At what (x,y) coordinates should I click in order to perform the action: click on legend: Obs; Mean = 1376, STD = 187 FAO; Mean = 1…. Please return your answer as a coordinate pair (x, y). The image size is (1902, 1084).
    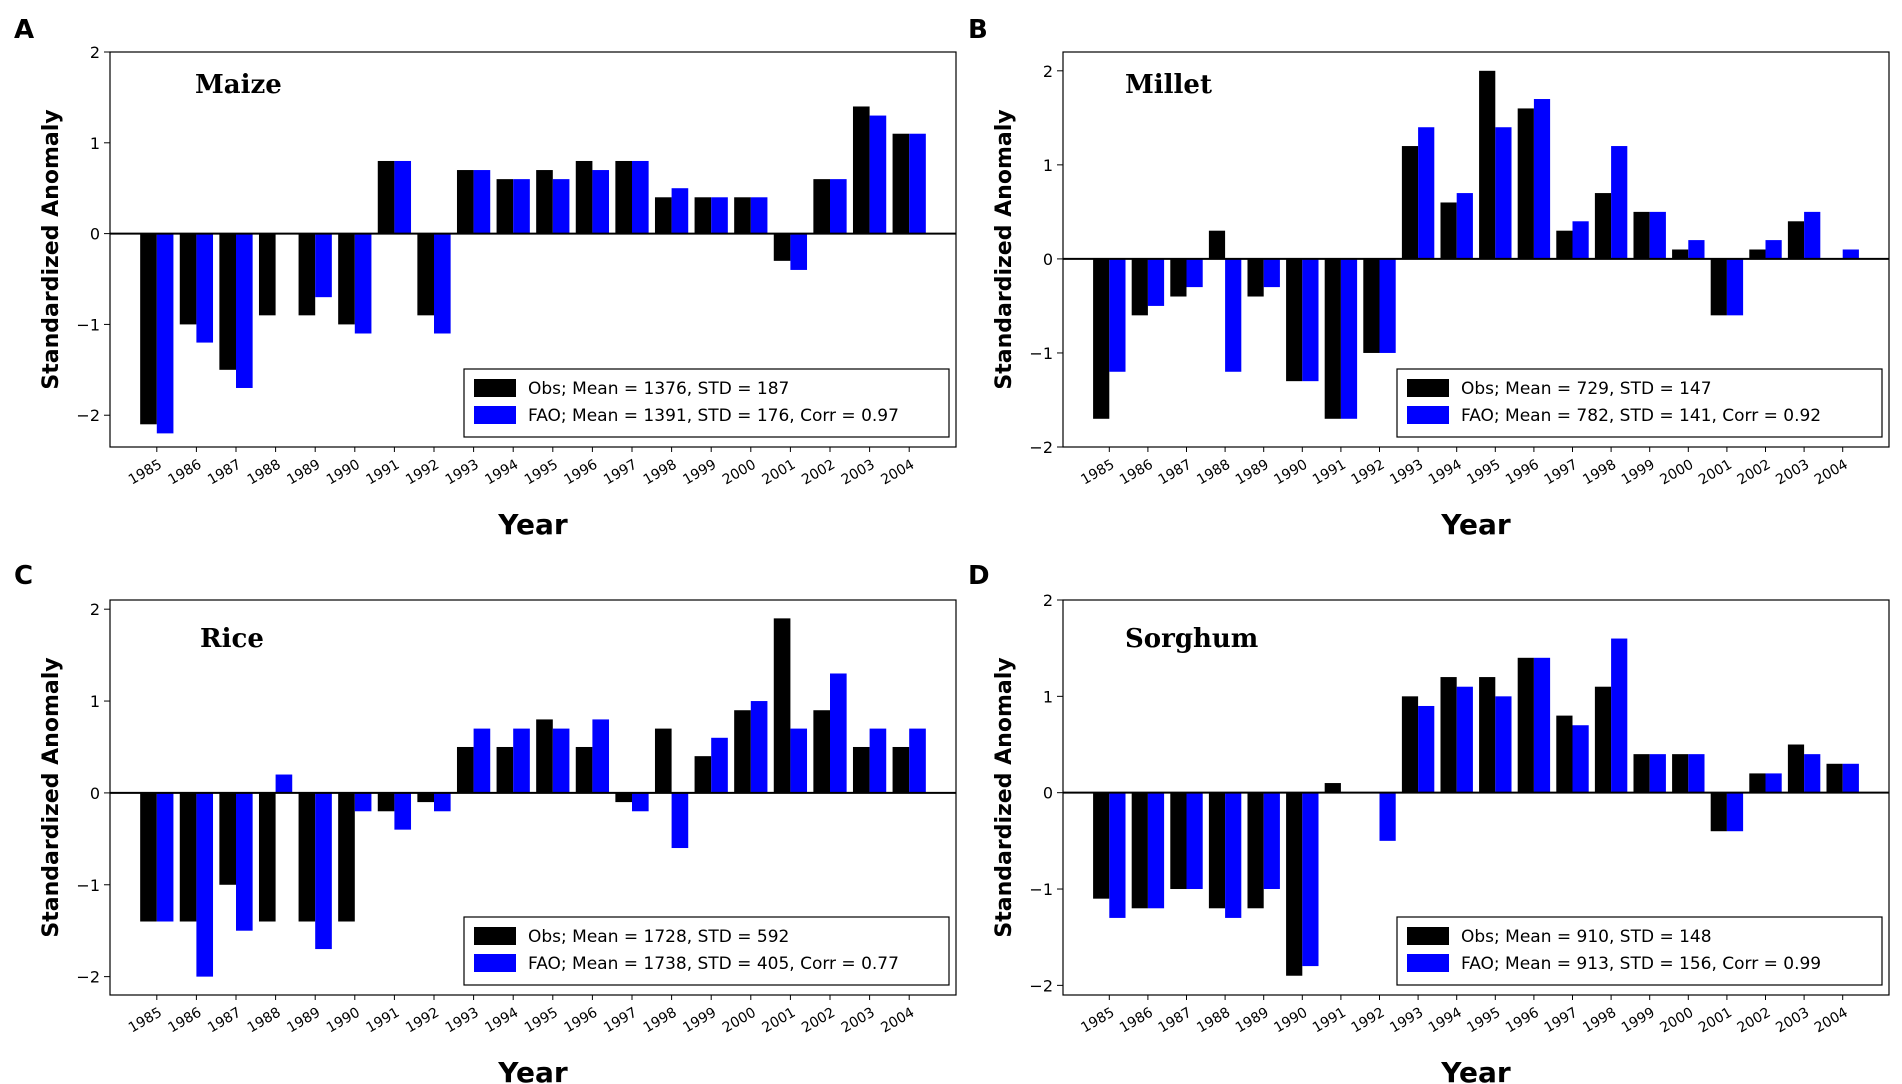
    Looking at the image, I should click on (706, 403).